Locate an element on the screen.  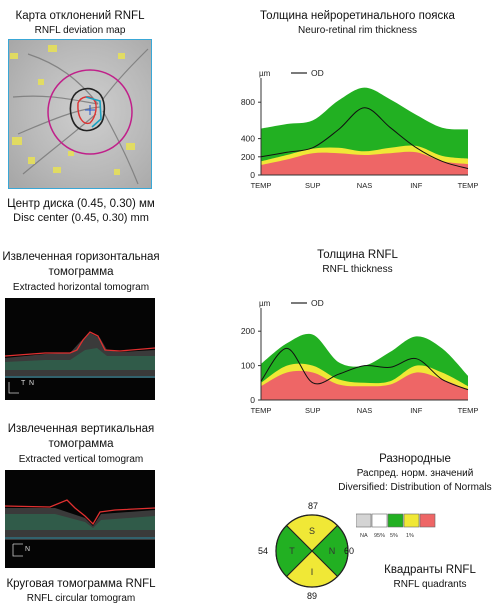
legend-label-1: 1% is located at coordinates (410, 536).